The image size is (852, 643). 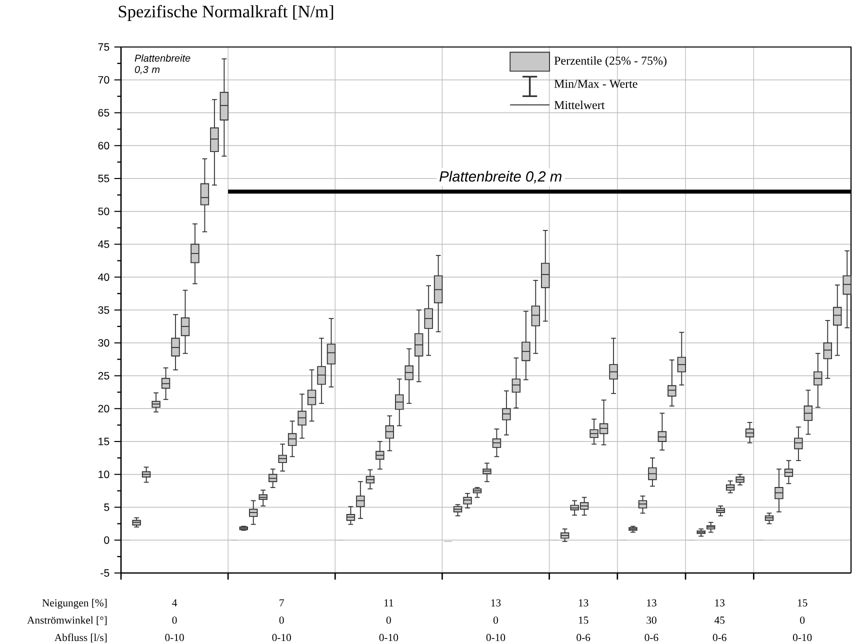 I want to click on y-tick-label: 70, so click(x=104, y=80).